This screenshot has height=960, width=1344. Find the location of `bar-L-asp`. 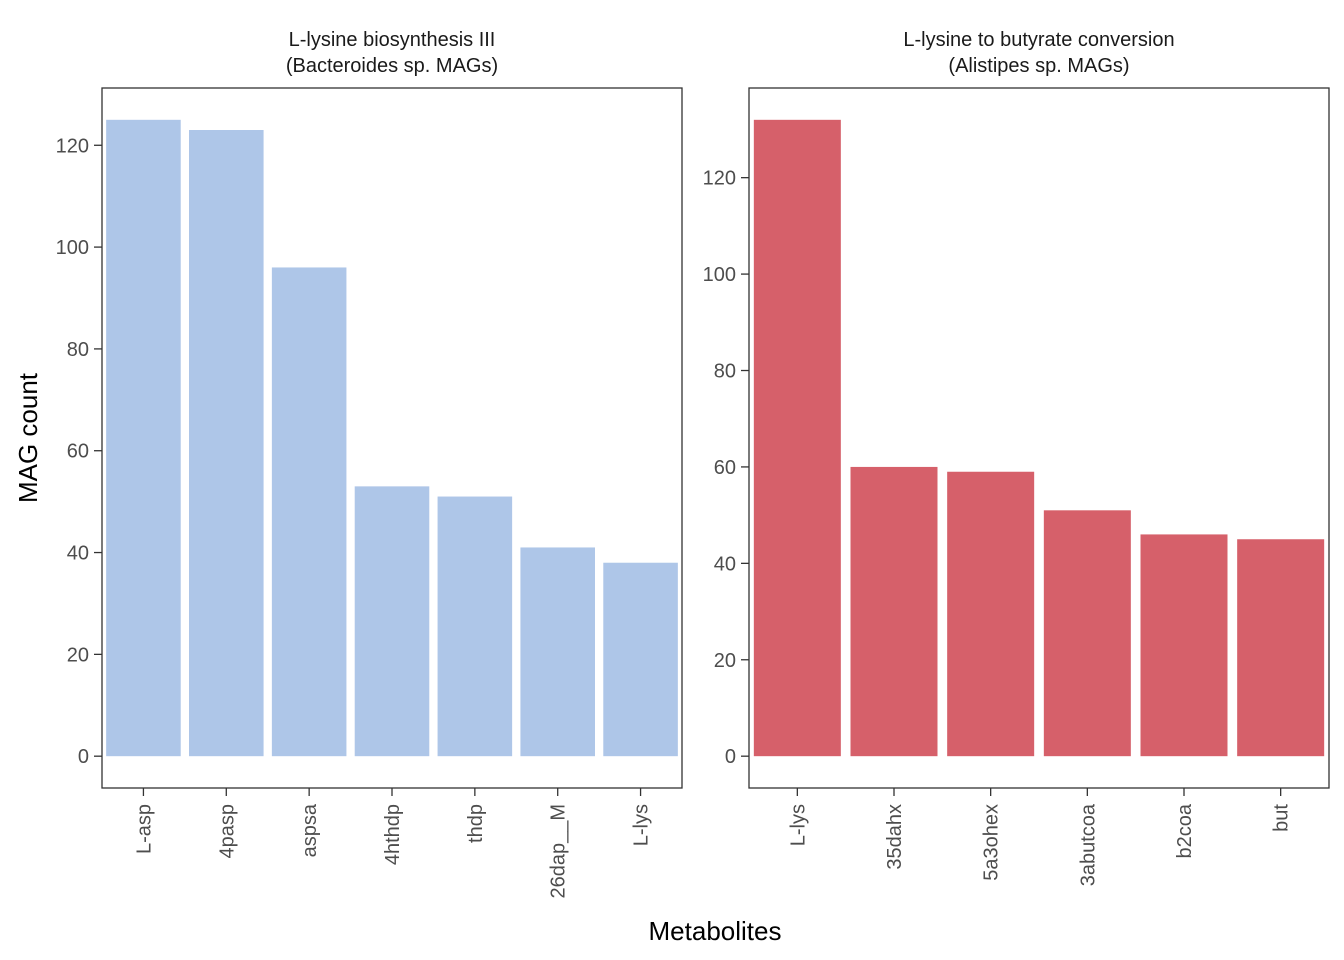

bar-L-asp is located at coordinates (143, 438).